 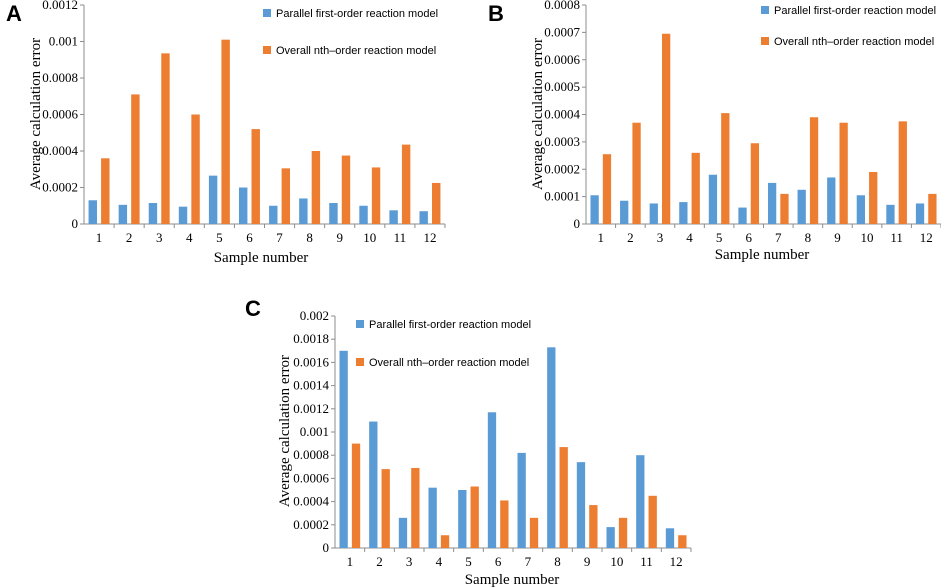 I want to click on y-tick-label: 0.0005, so click(x=562, y=86).